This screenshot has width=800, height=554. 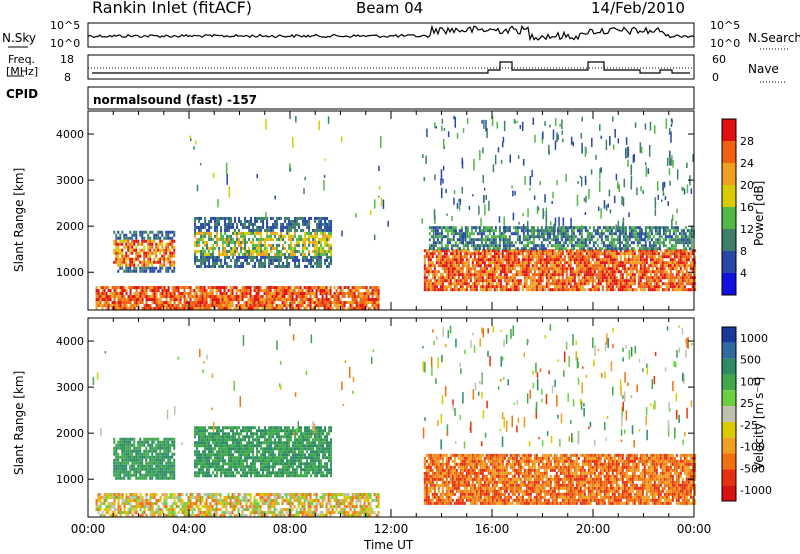 What do you see at coordinates (67, 59) in the screenshot?
I see `freq-left-tick-top: 18` at bounding box center [67, 59].